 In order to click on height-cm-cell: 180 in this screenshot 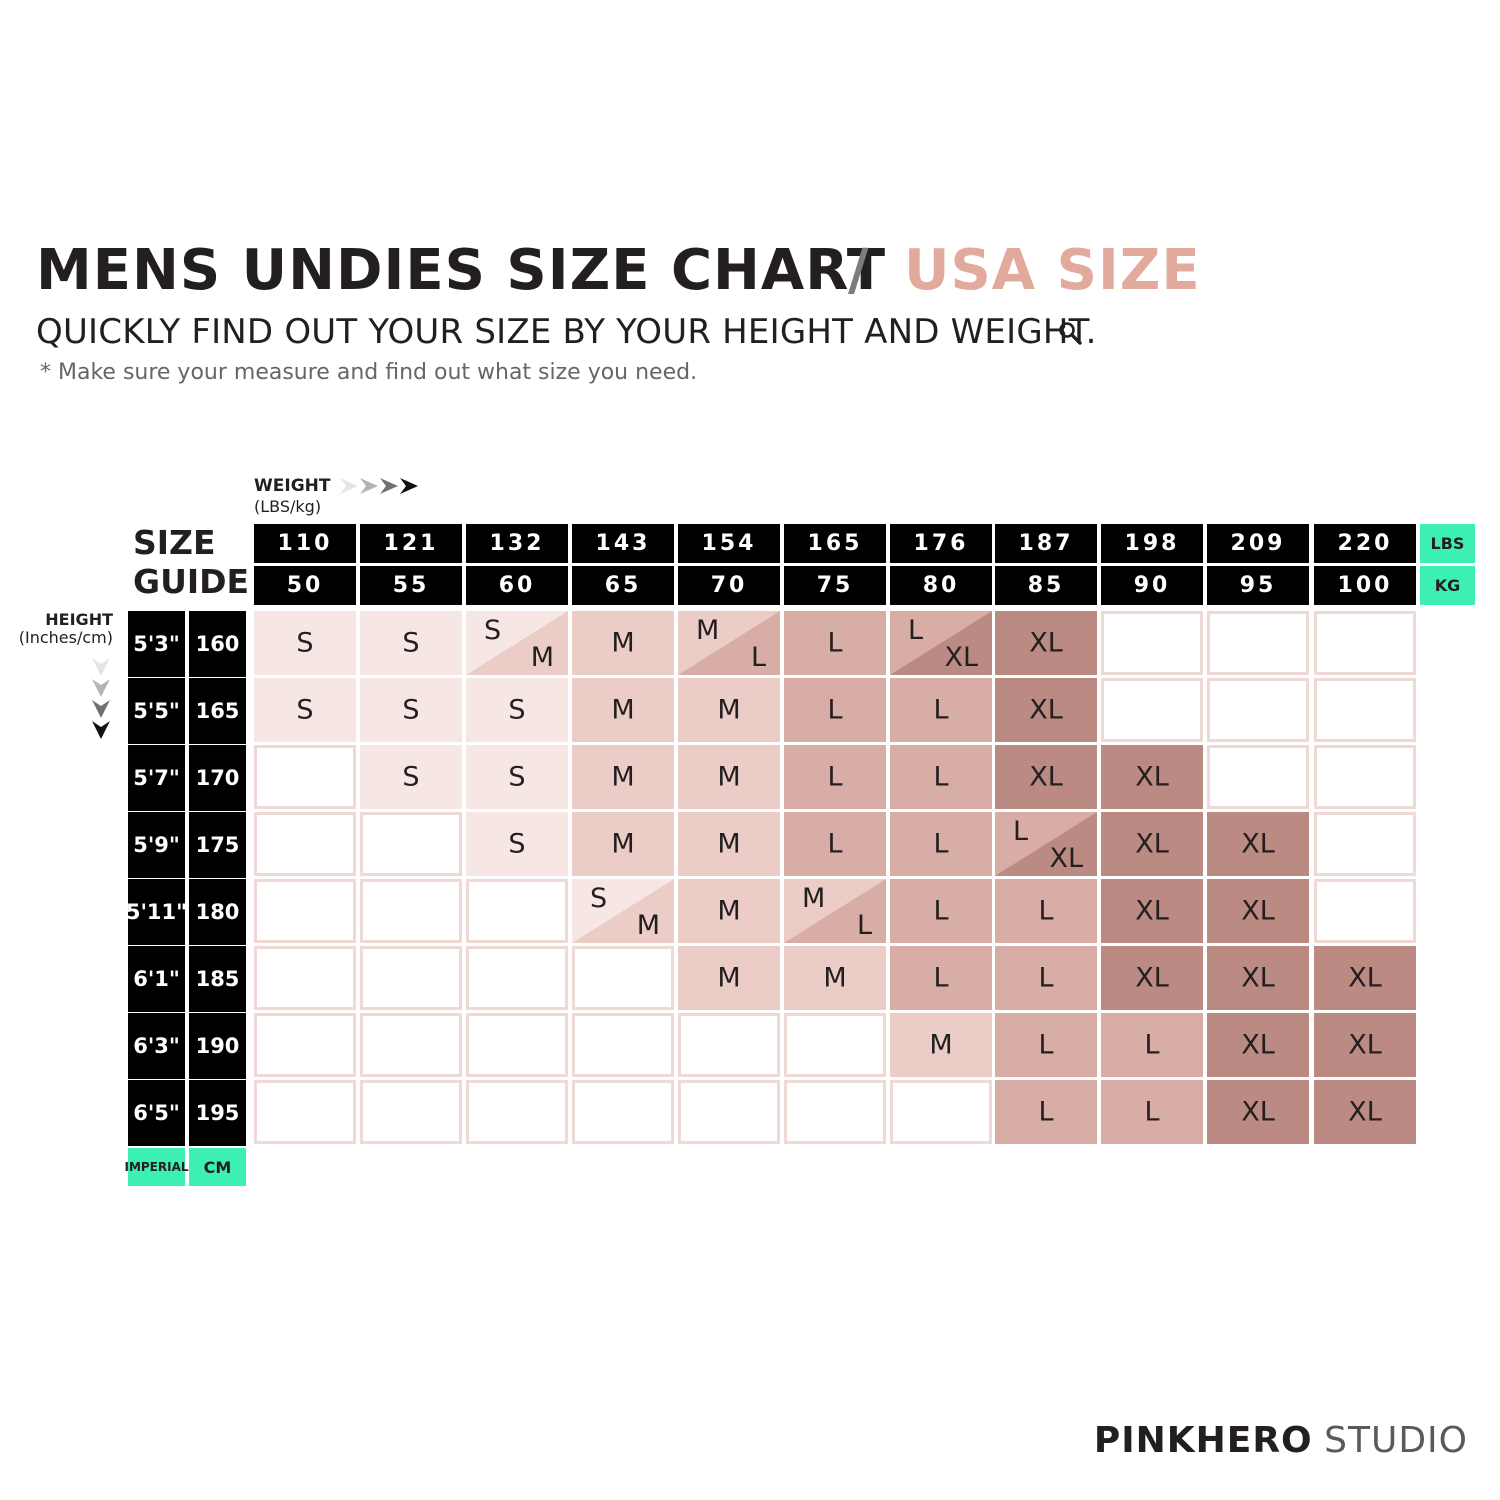, I will do `click(217, 912)`.